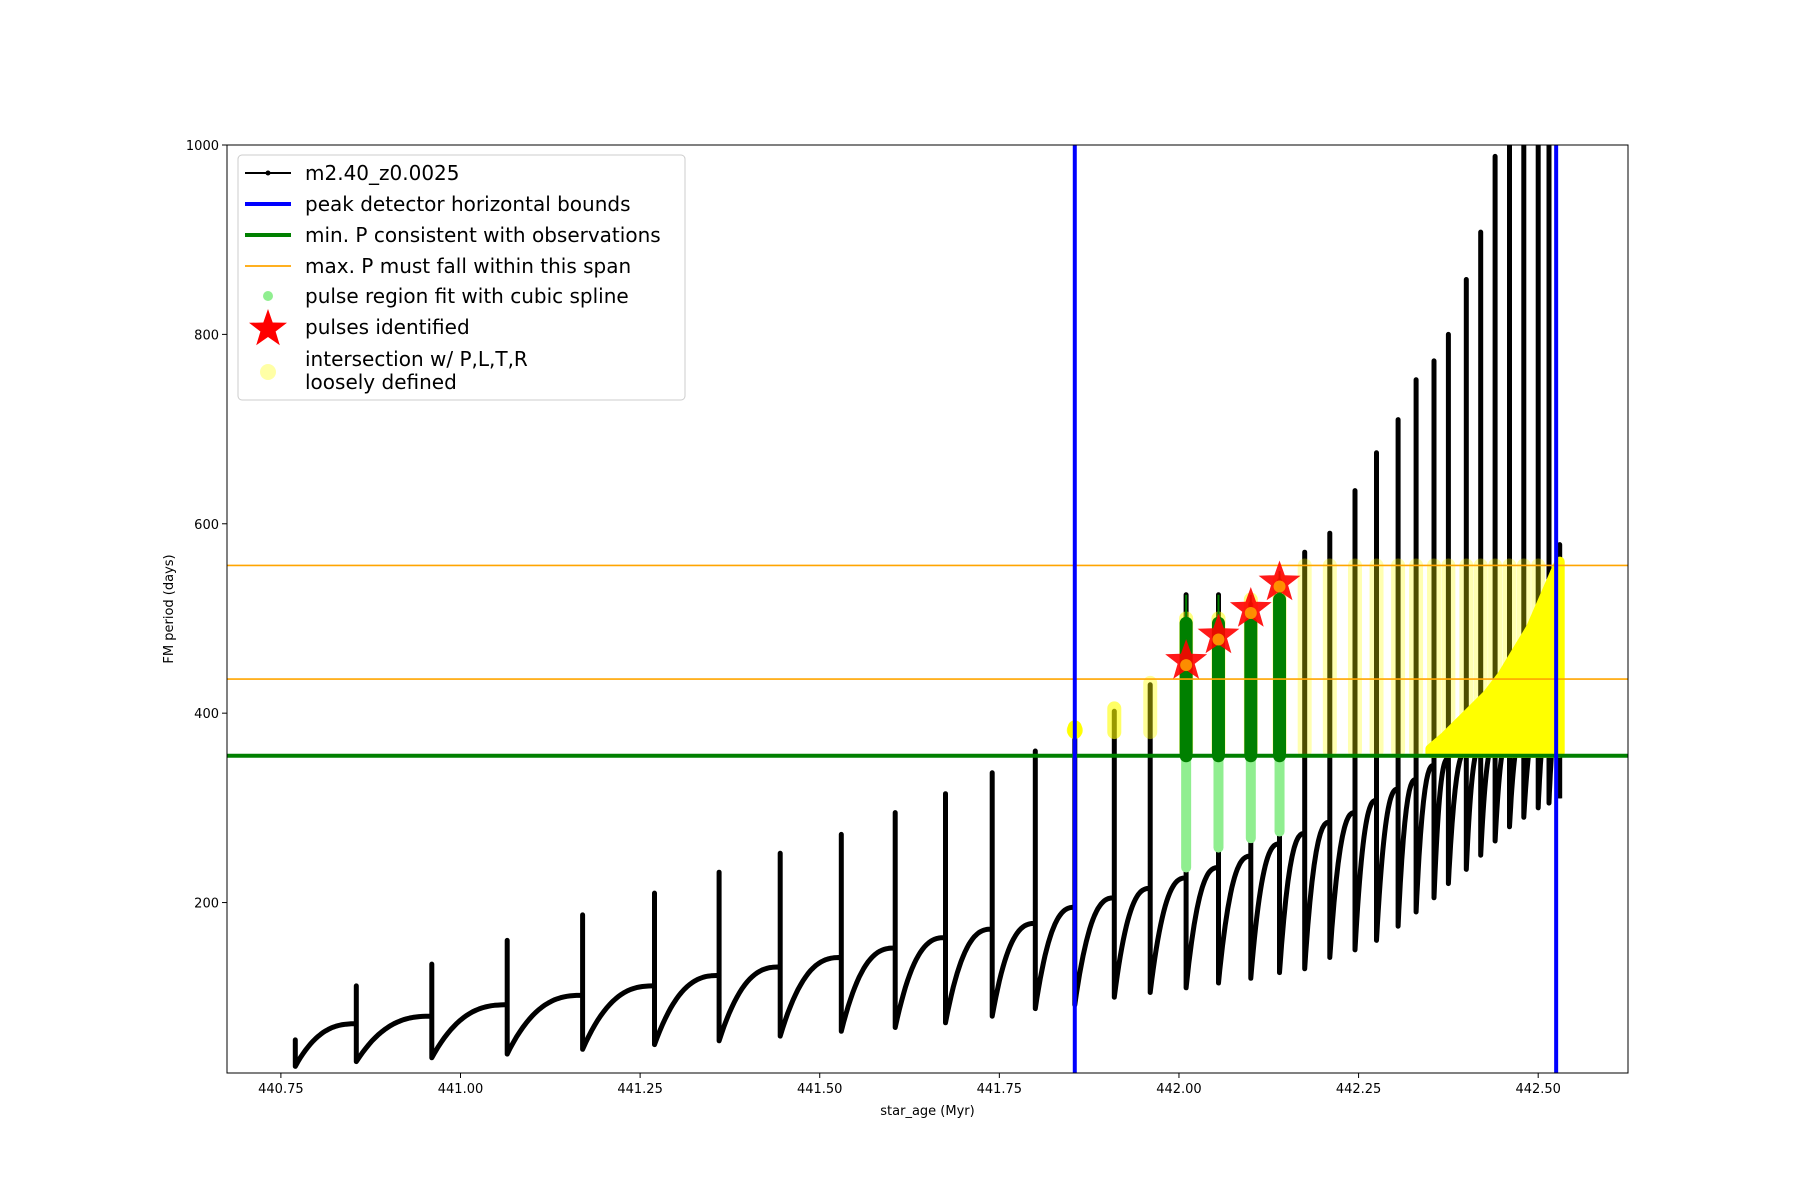 The height and width of the screenshot is (1200, 1800). I want to click on legend-label-bounds: peak detector horizontal bounds, so click(468, 204).